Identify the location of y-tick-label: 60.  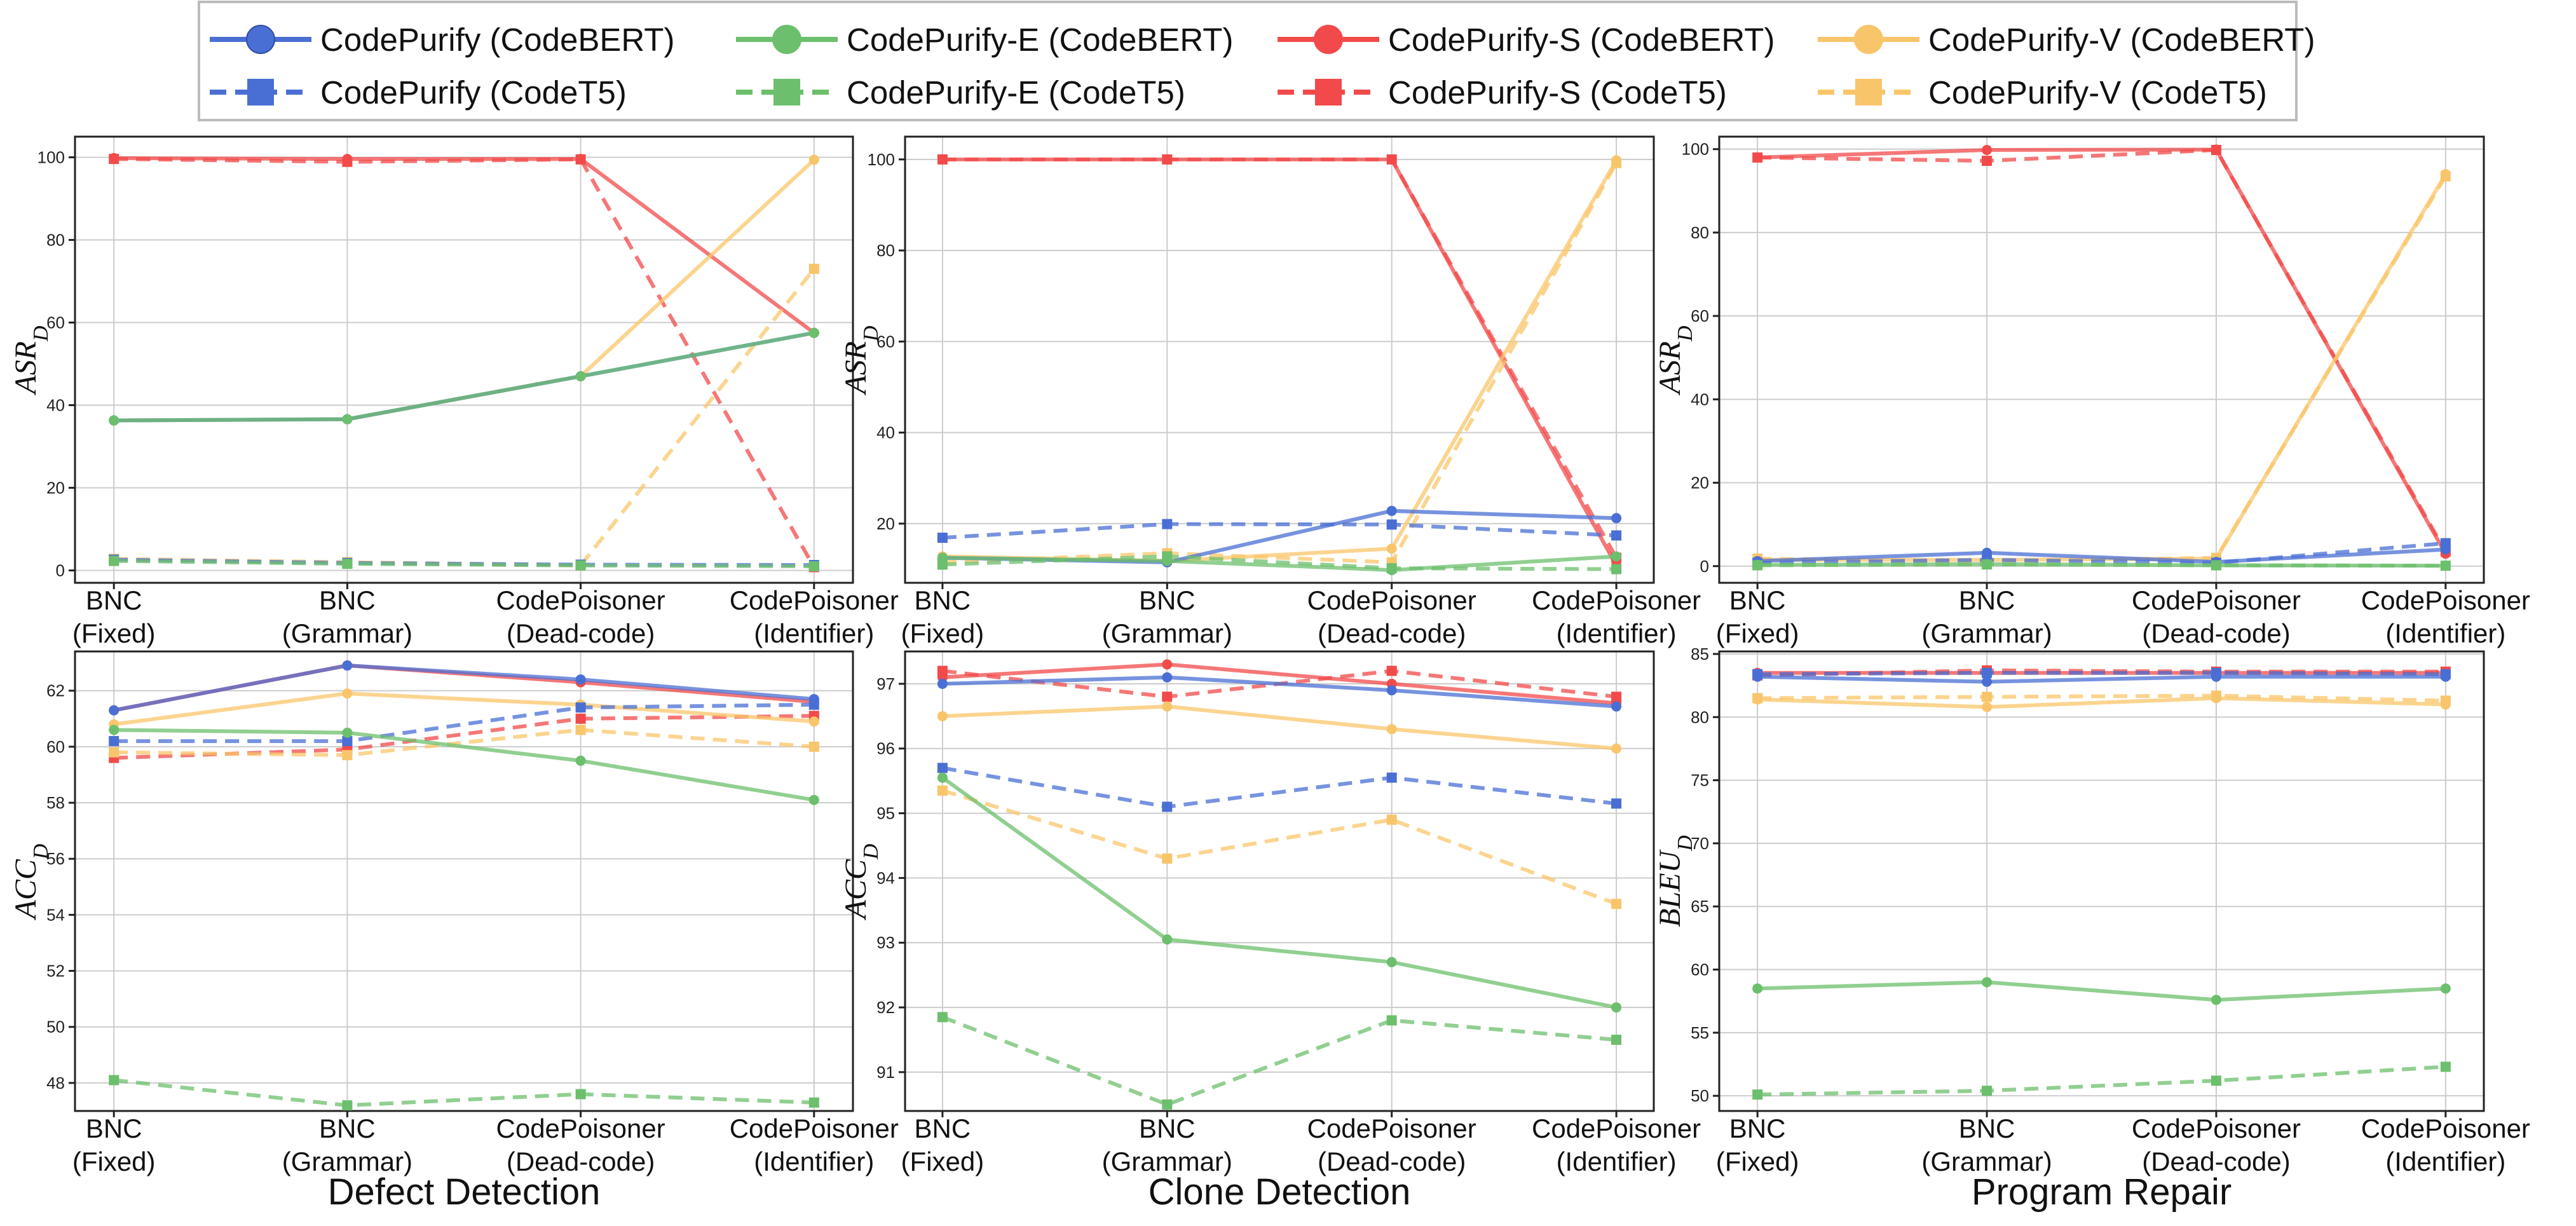
(1700, 315).